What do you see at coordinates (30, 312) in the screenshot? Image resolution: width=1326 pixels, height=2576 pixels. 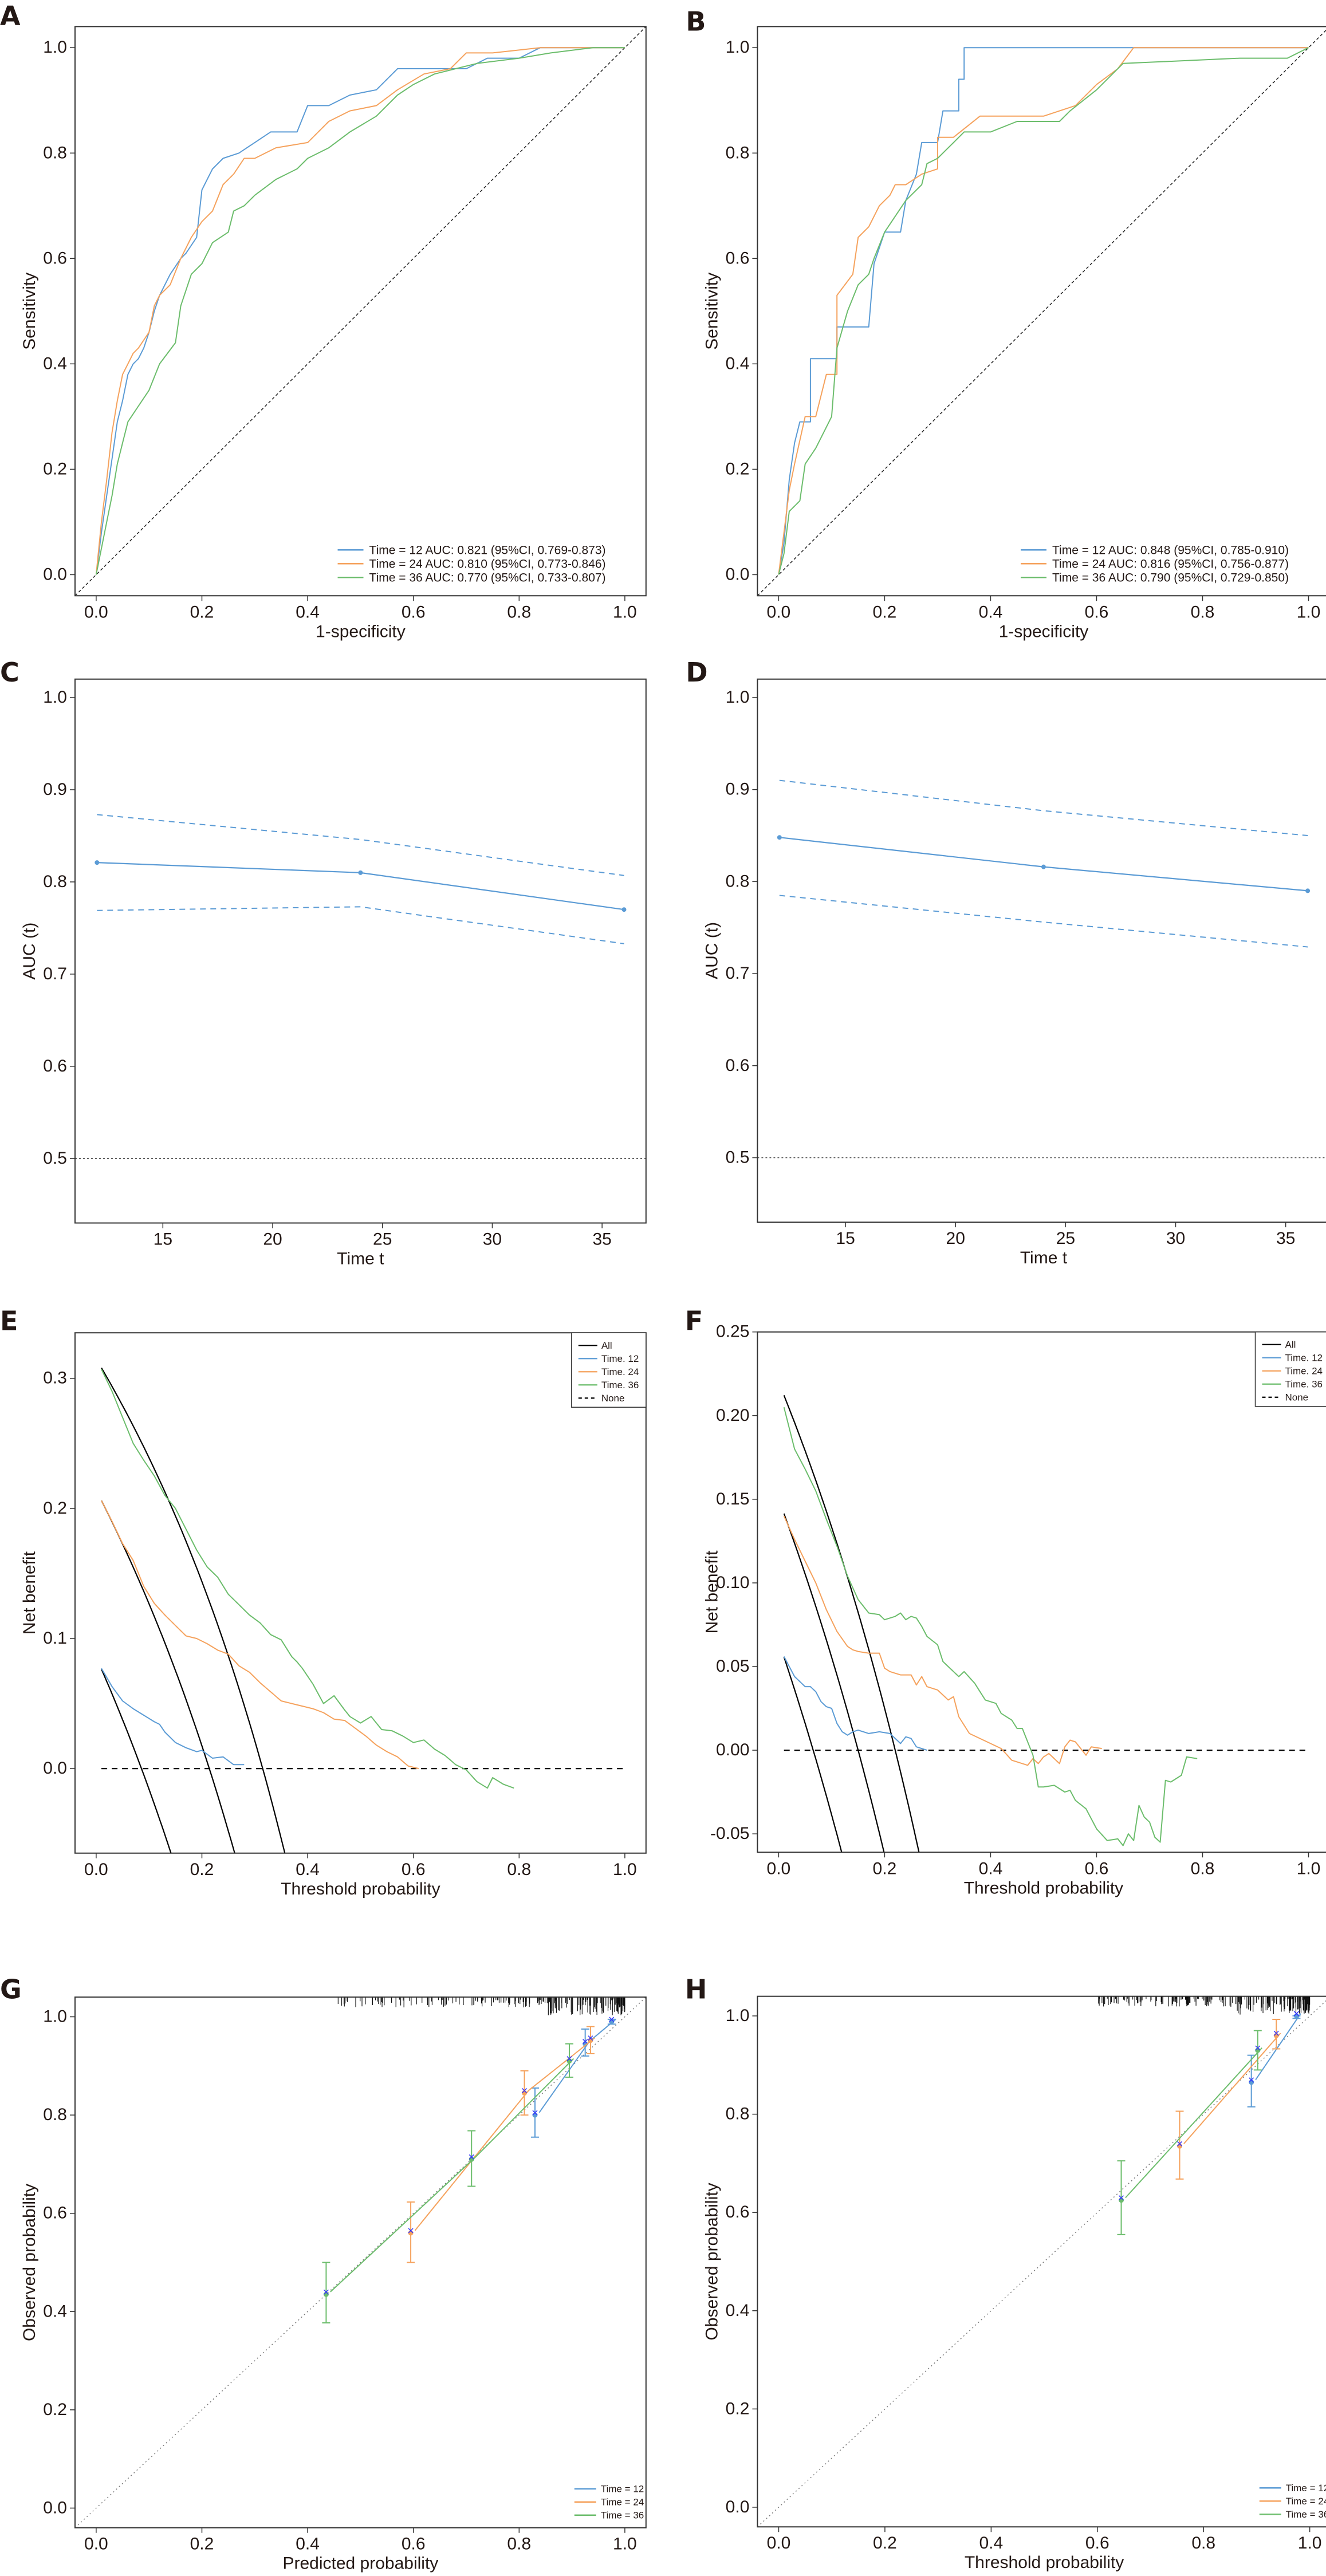 I see `y-axis-title: Sensitivity` at bounding box center [30, 312].